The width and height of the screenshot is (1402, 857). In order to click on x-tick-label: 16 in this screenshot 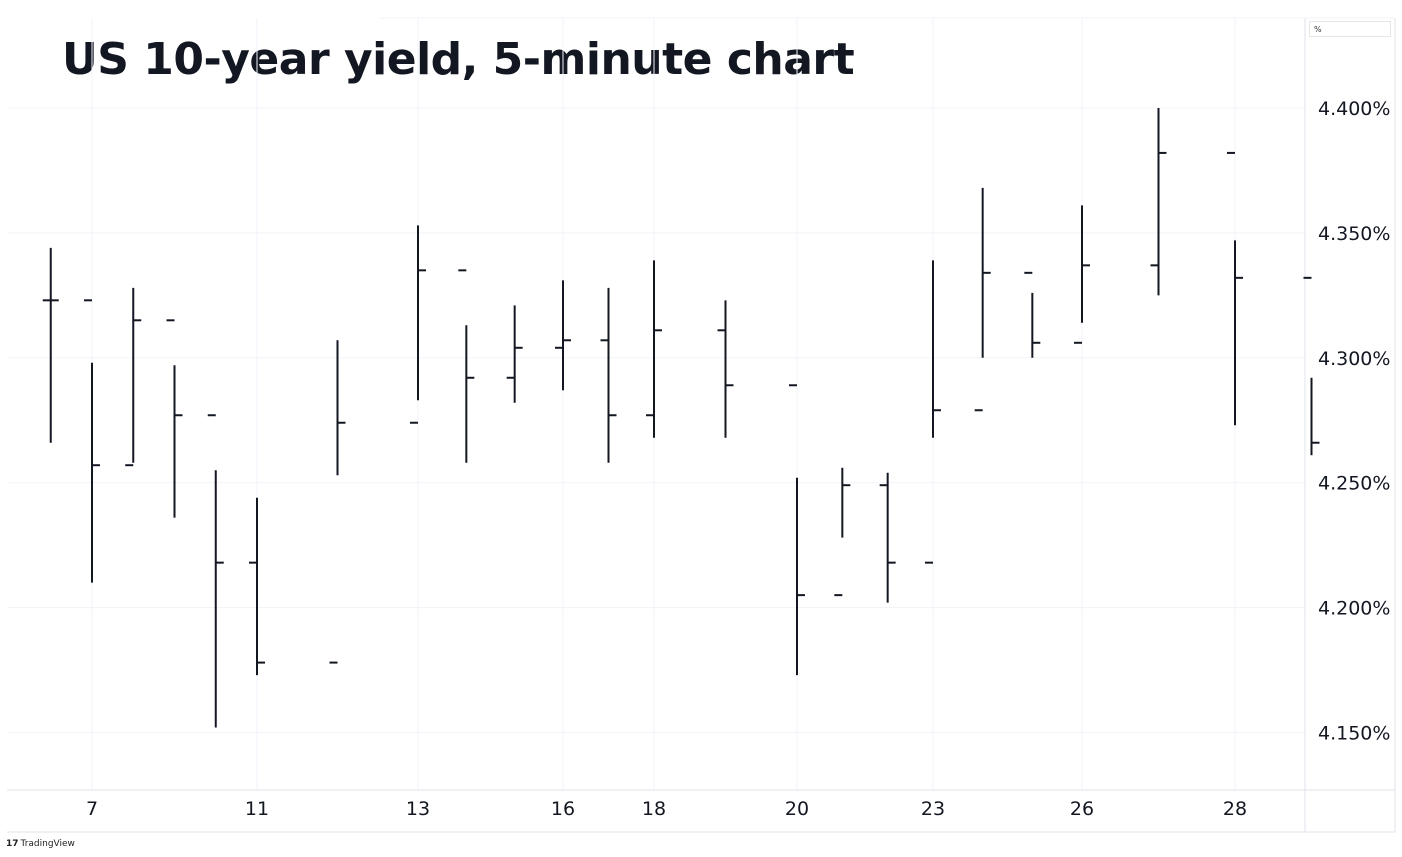, I will do `click(563, 809)`.